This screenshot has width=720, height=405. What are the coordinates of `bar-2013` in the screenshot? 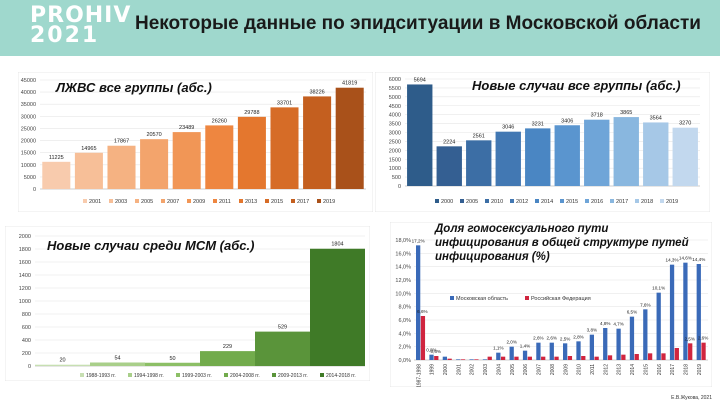 It's located at (251, 152).